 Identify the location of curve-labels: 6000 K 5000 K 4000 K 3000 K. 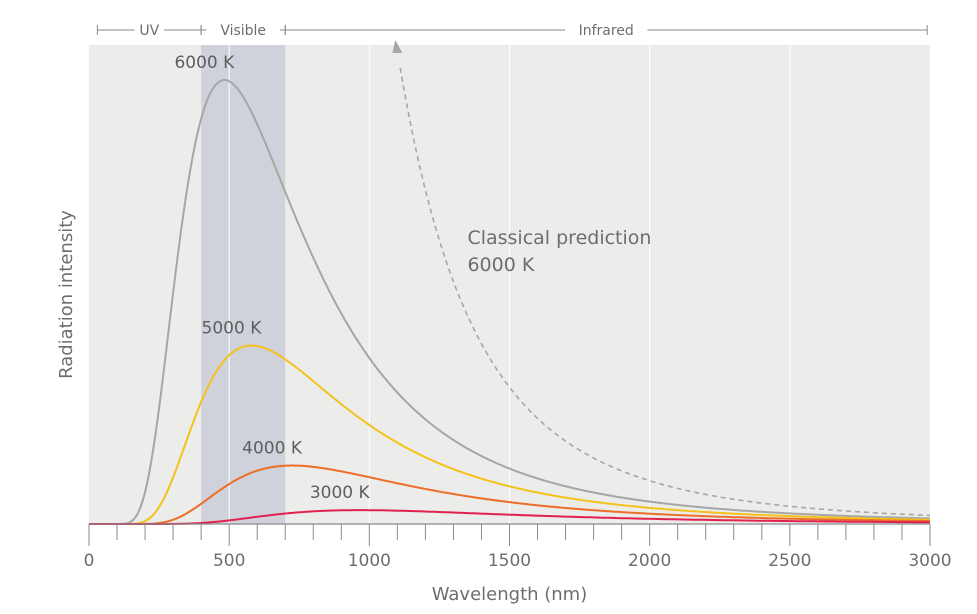
(272, 278).